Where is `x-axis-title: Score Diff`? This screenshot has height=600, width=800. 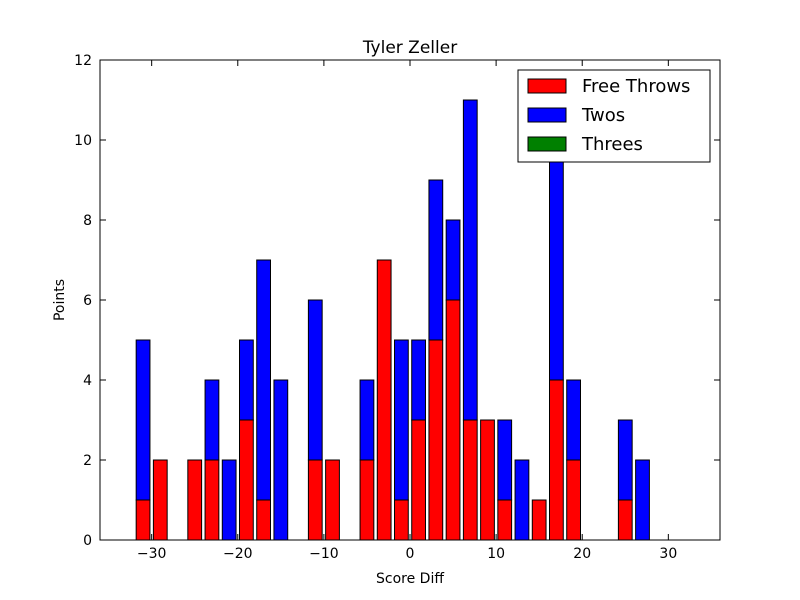 x-axis-title: Score Diff is located at coordinates (410, 579).